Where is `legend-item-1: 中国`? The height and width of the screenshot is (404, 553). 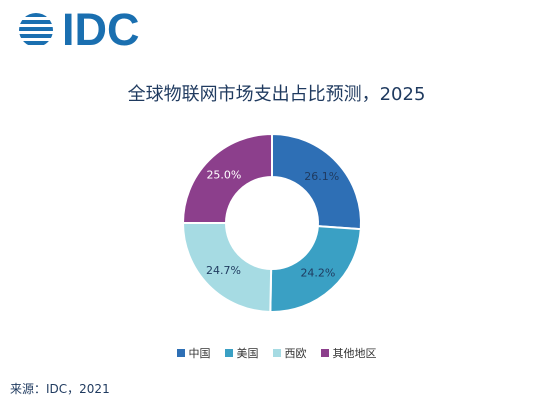
legend-item-1: 中国 is located at coordinates (193, 353).